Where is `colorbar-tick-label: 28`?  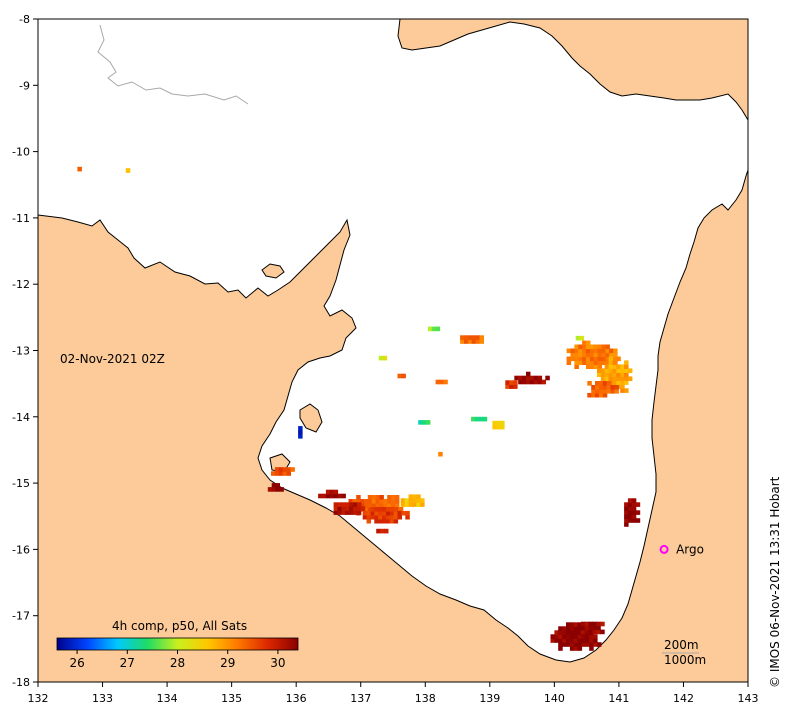
colorbar-tick-label: 28 is located at coordinates (177, 663).